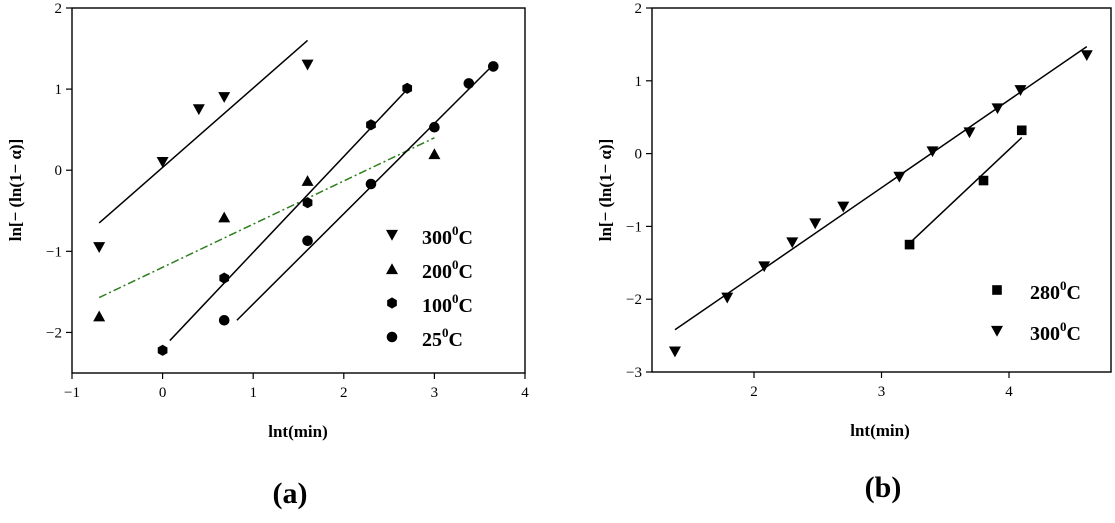 The height and width of the screenshot is (523, 1115). I want to click on fit-line-100C, so click(289, 214).